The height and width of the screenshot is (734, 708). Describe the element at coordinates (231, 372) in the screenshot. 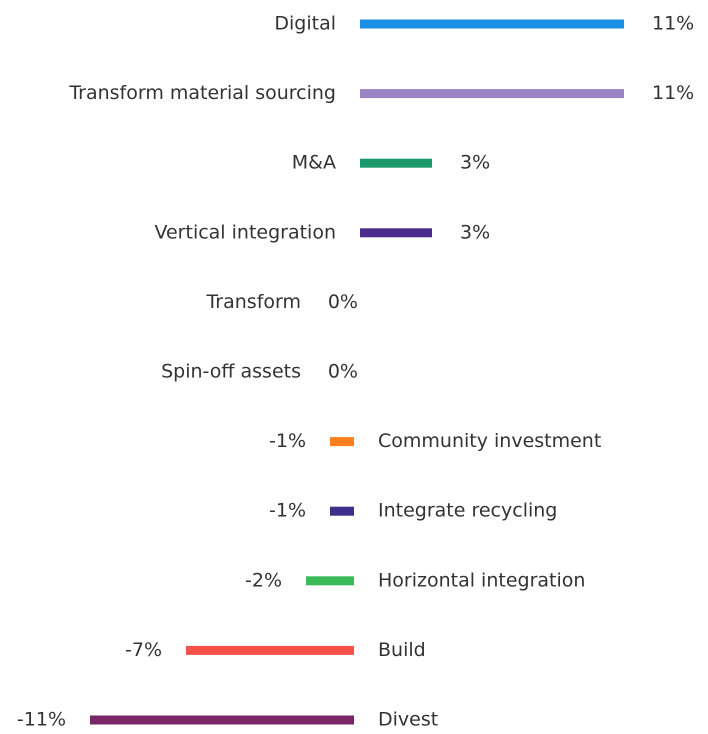

I see `category-label: Spin-off assets` at that location.